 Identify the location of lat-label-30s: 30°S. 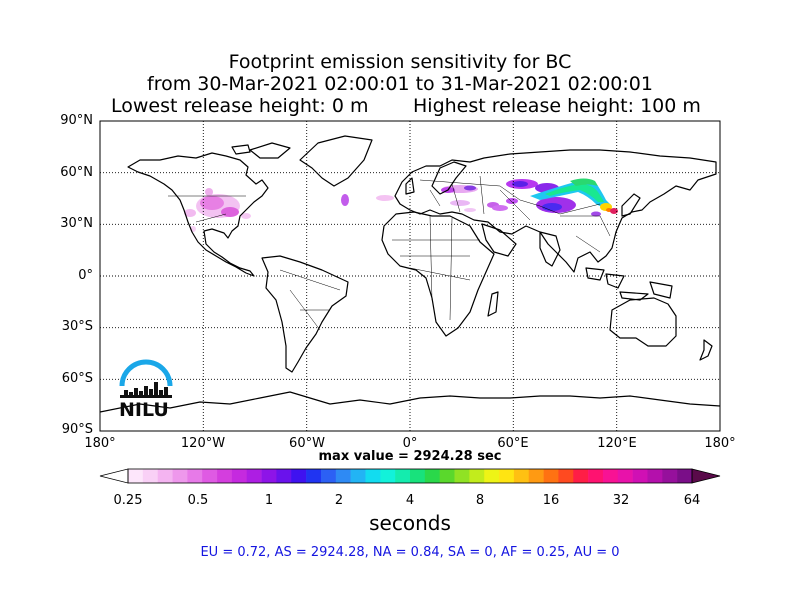
(77, 326).